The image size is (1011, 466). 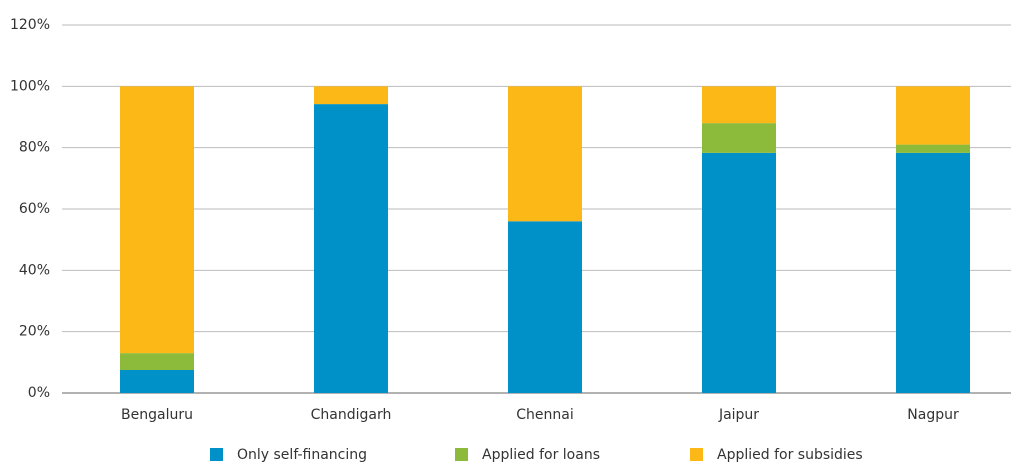 What do you see at coordinates (933, 415) in the screenshot?
I see `x-tick-label: Nagpur` at bounding box center [933, 415].